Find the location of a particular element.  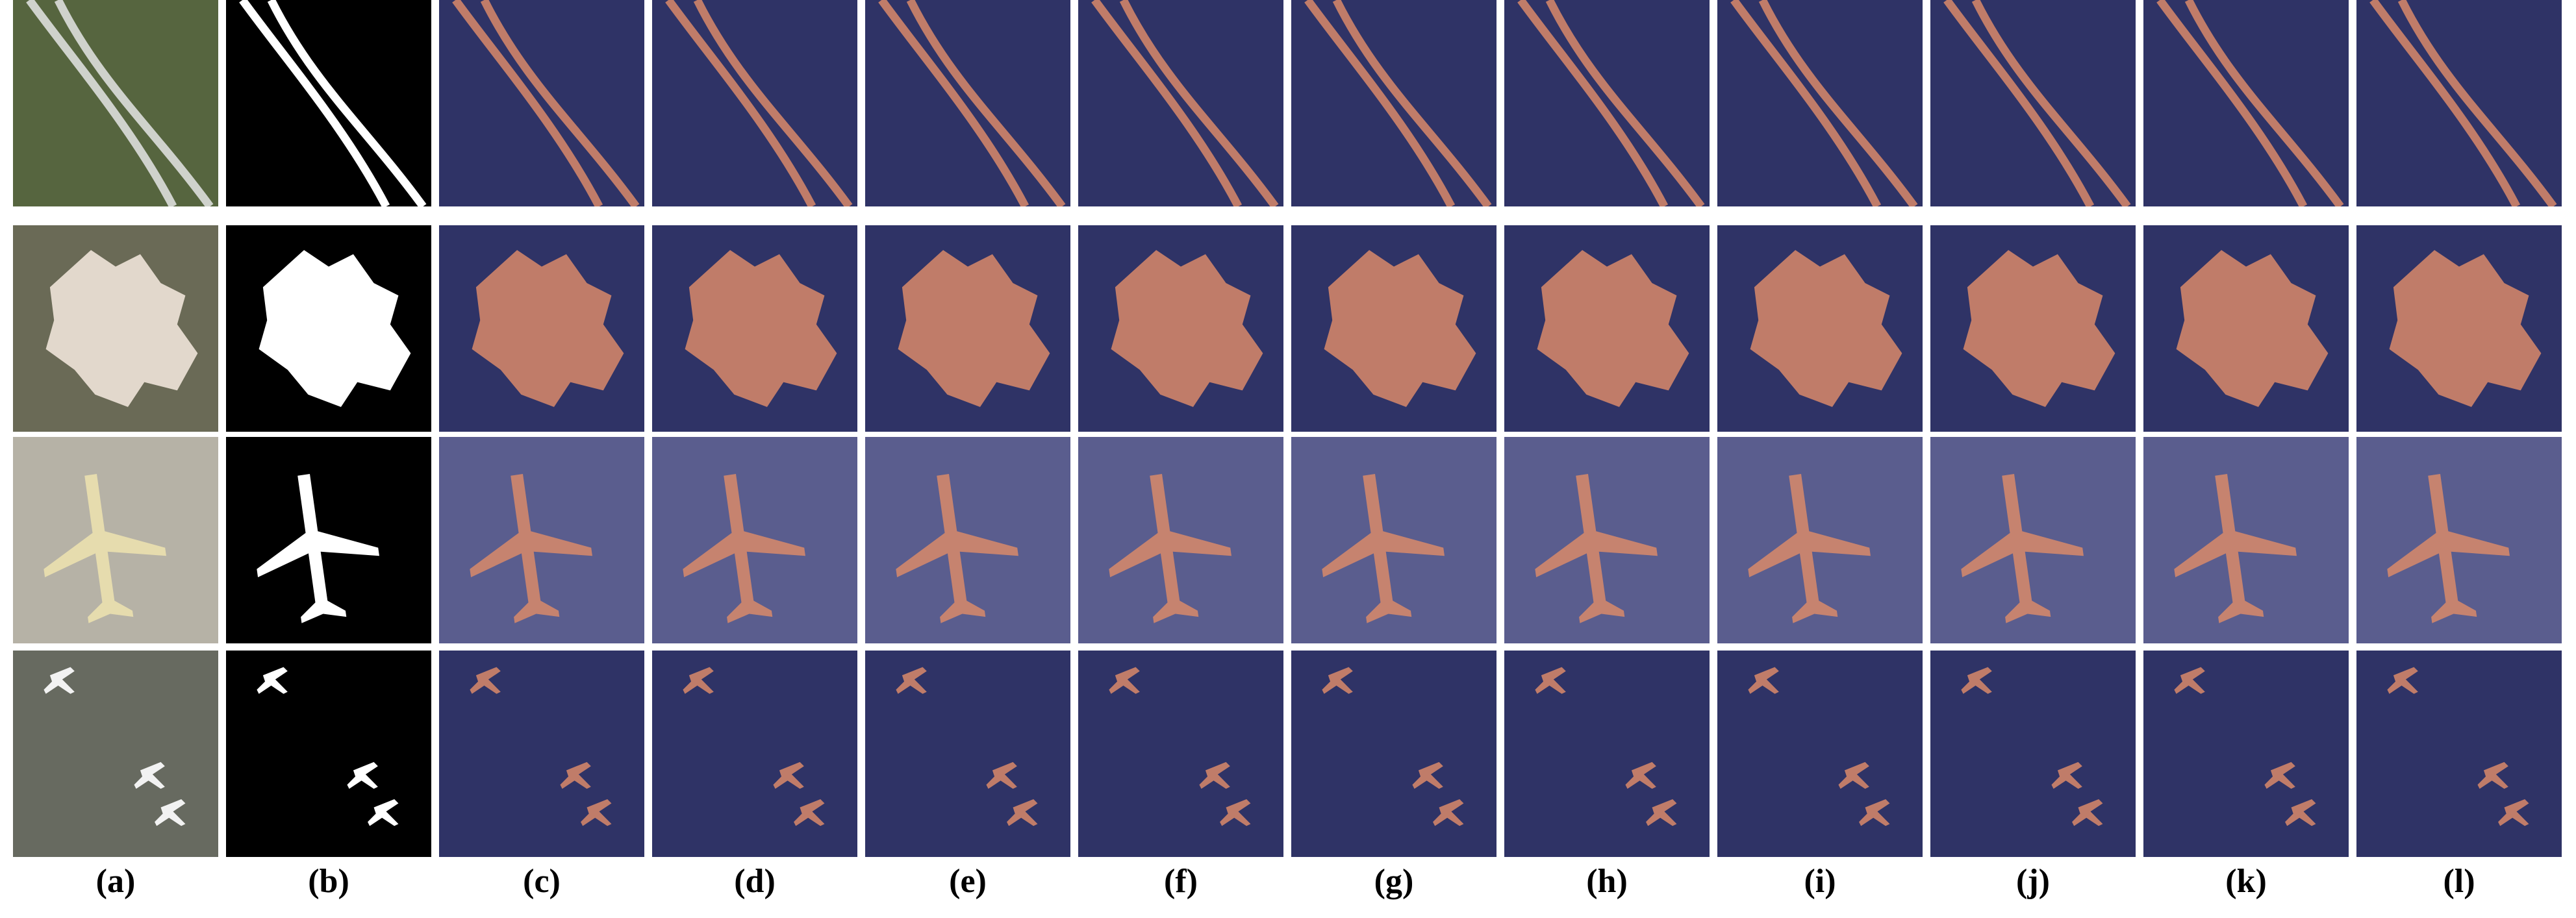

column-label: (d) is located at coordinates (755, 881).